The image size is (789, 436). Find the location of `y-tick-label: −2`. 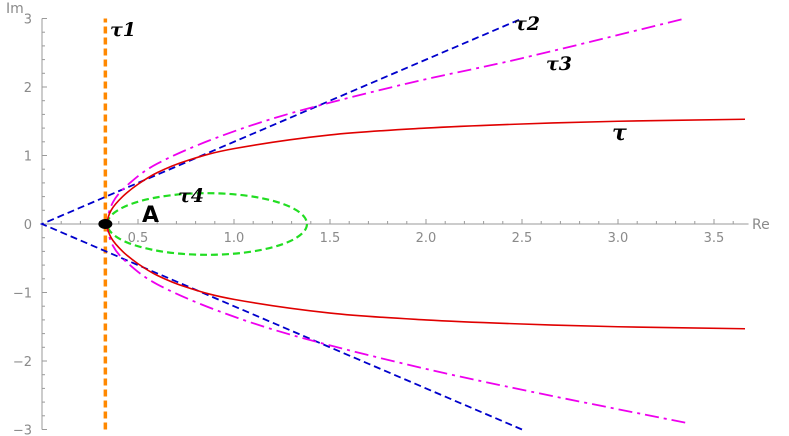

y-tick-label: −2 is located at coordinates (22, 362).